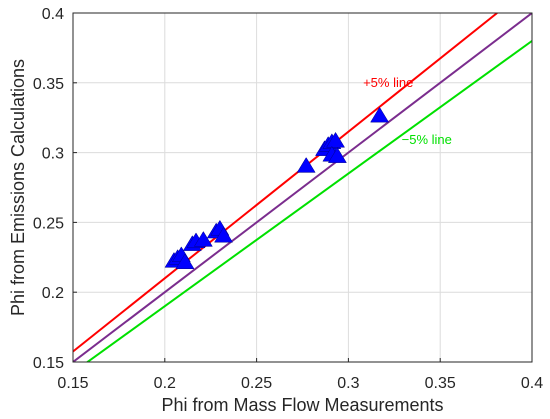  I want to click on x-axis-title: Phi from Mass Flow Measurements, so click(302, 405).